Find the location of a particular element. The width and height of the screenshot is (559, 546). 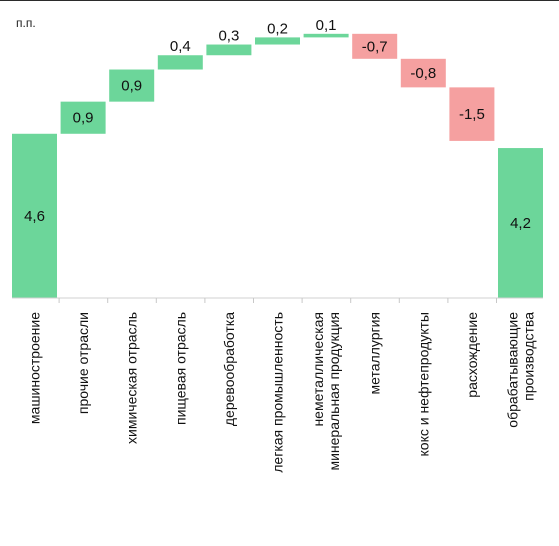

category-label-10: обрабатывающиепроизводства is located at coordinates (521, 370).